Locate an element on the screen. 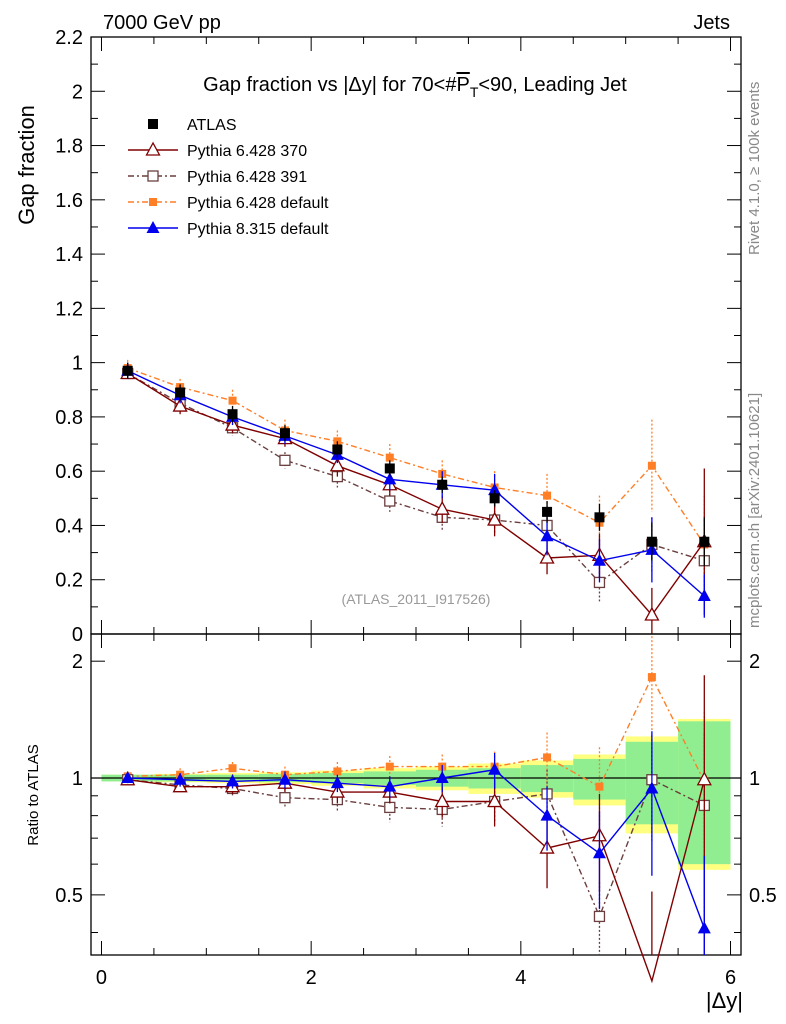  ytick-label: 0.8 is located at coordinates (69, 418).